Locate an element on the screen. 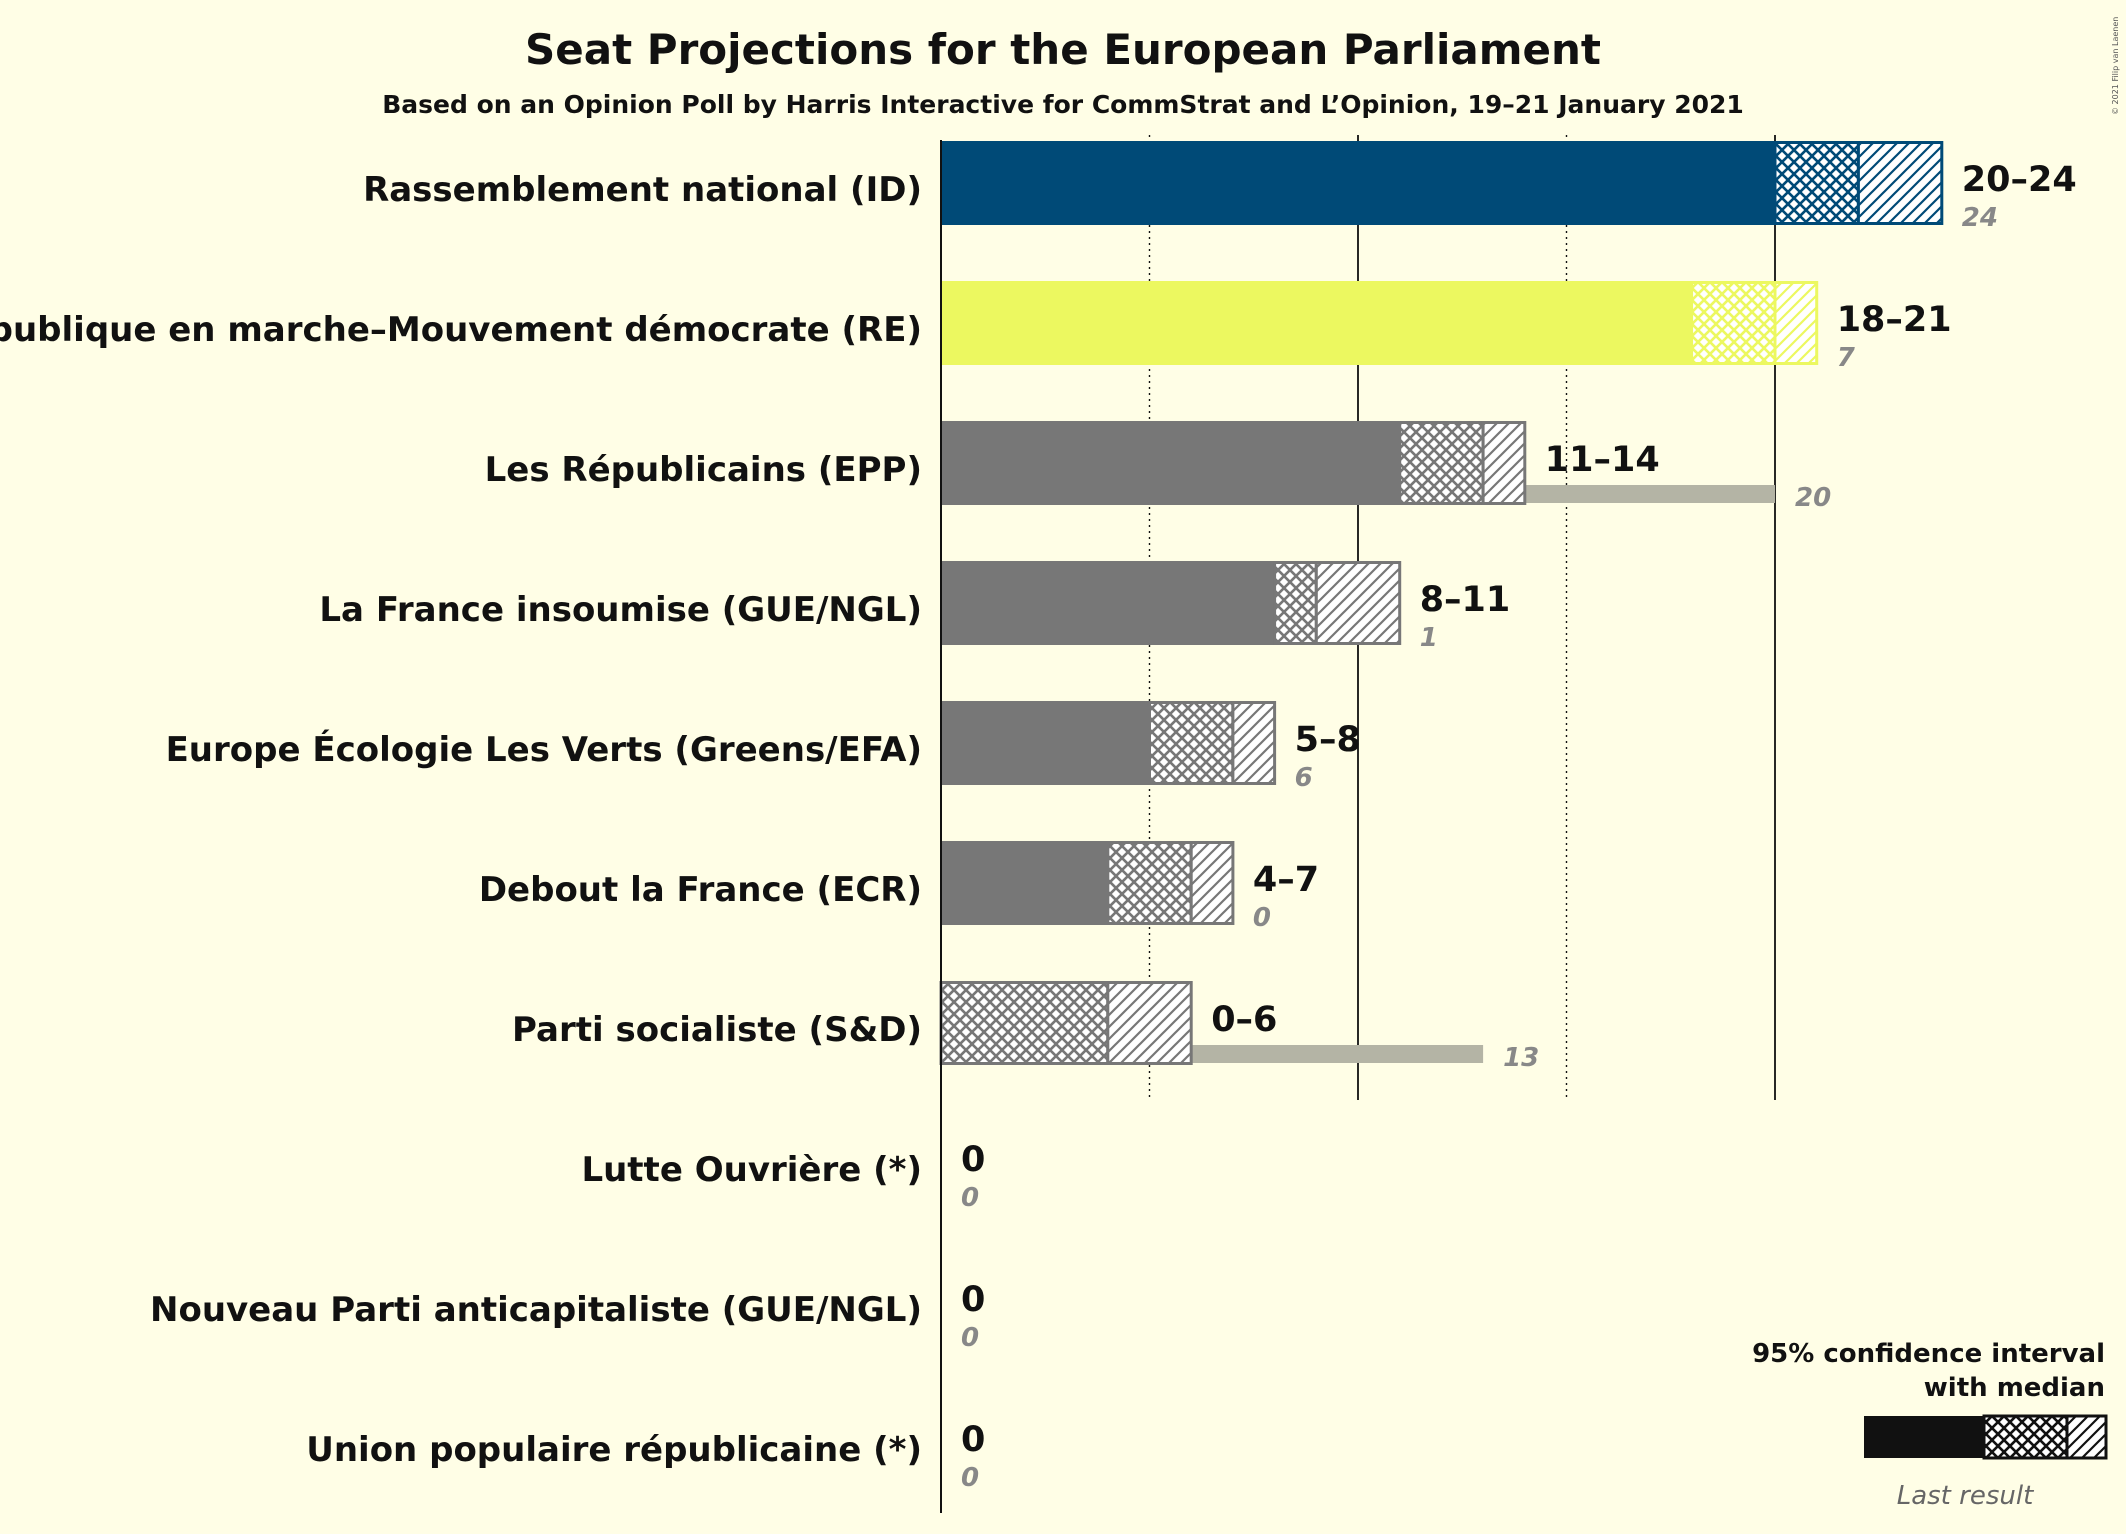 The width and height of the screenshot is (2126, 1534). range-label: 20–24 is located at coordinates (2019, 180).